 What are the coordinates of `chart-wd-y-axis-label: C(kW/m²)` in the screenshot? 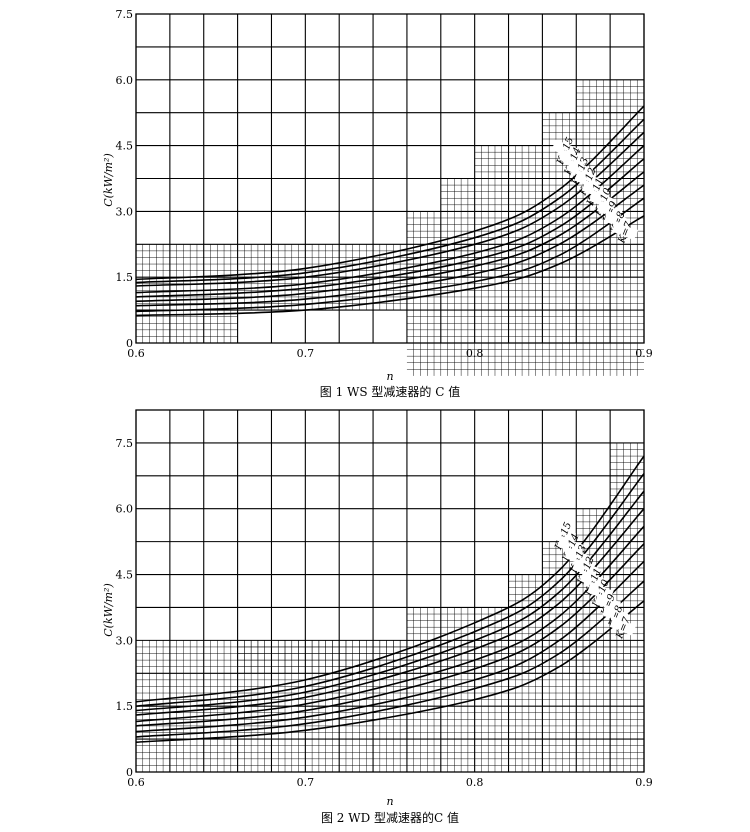 It's located at (108, 610).